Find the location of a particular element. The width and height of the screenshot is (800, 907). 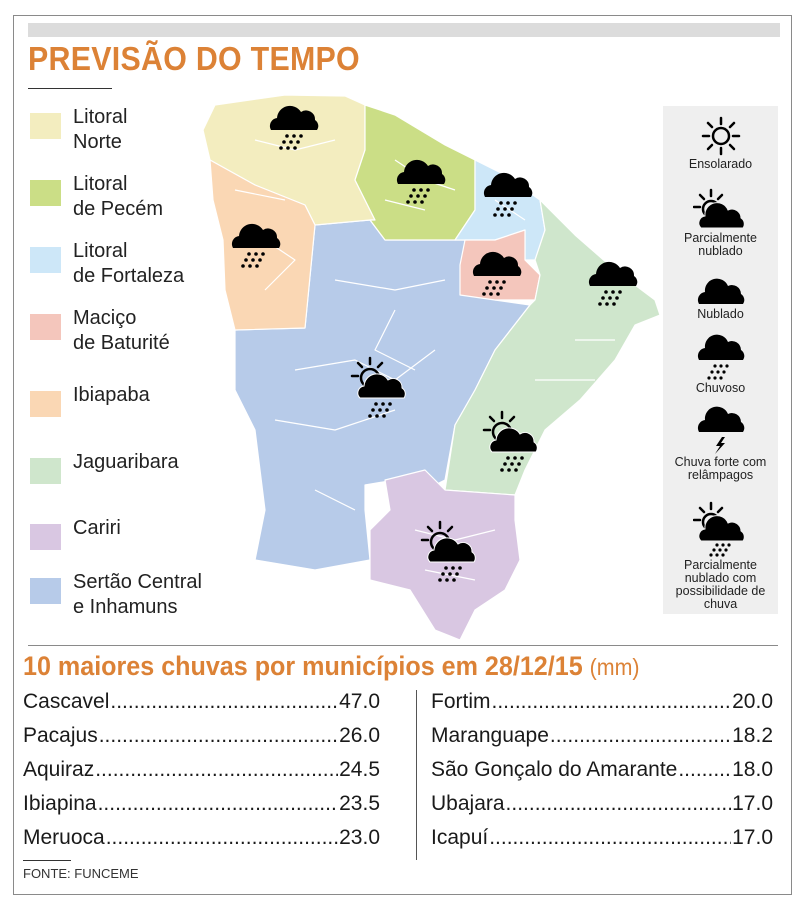

legend-item-macico-de-baturite: Maciço de Baturité is located at coordinates (130, 331).